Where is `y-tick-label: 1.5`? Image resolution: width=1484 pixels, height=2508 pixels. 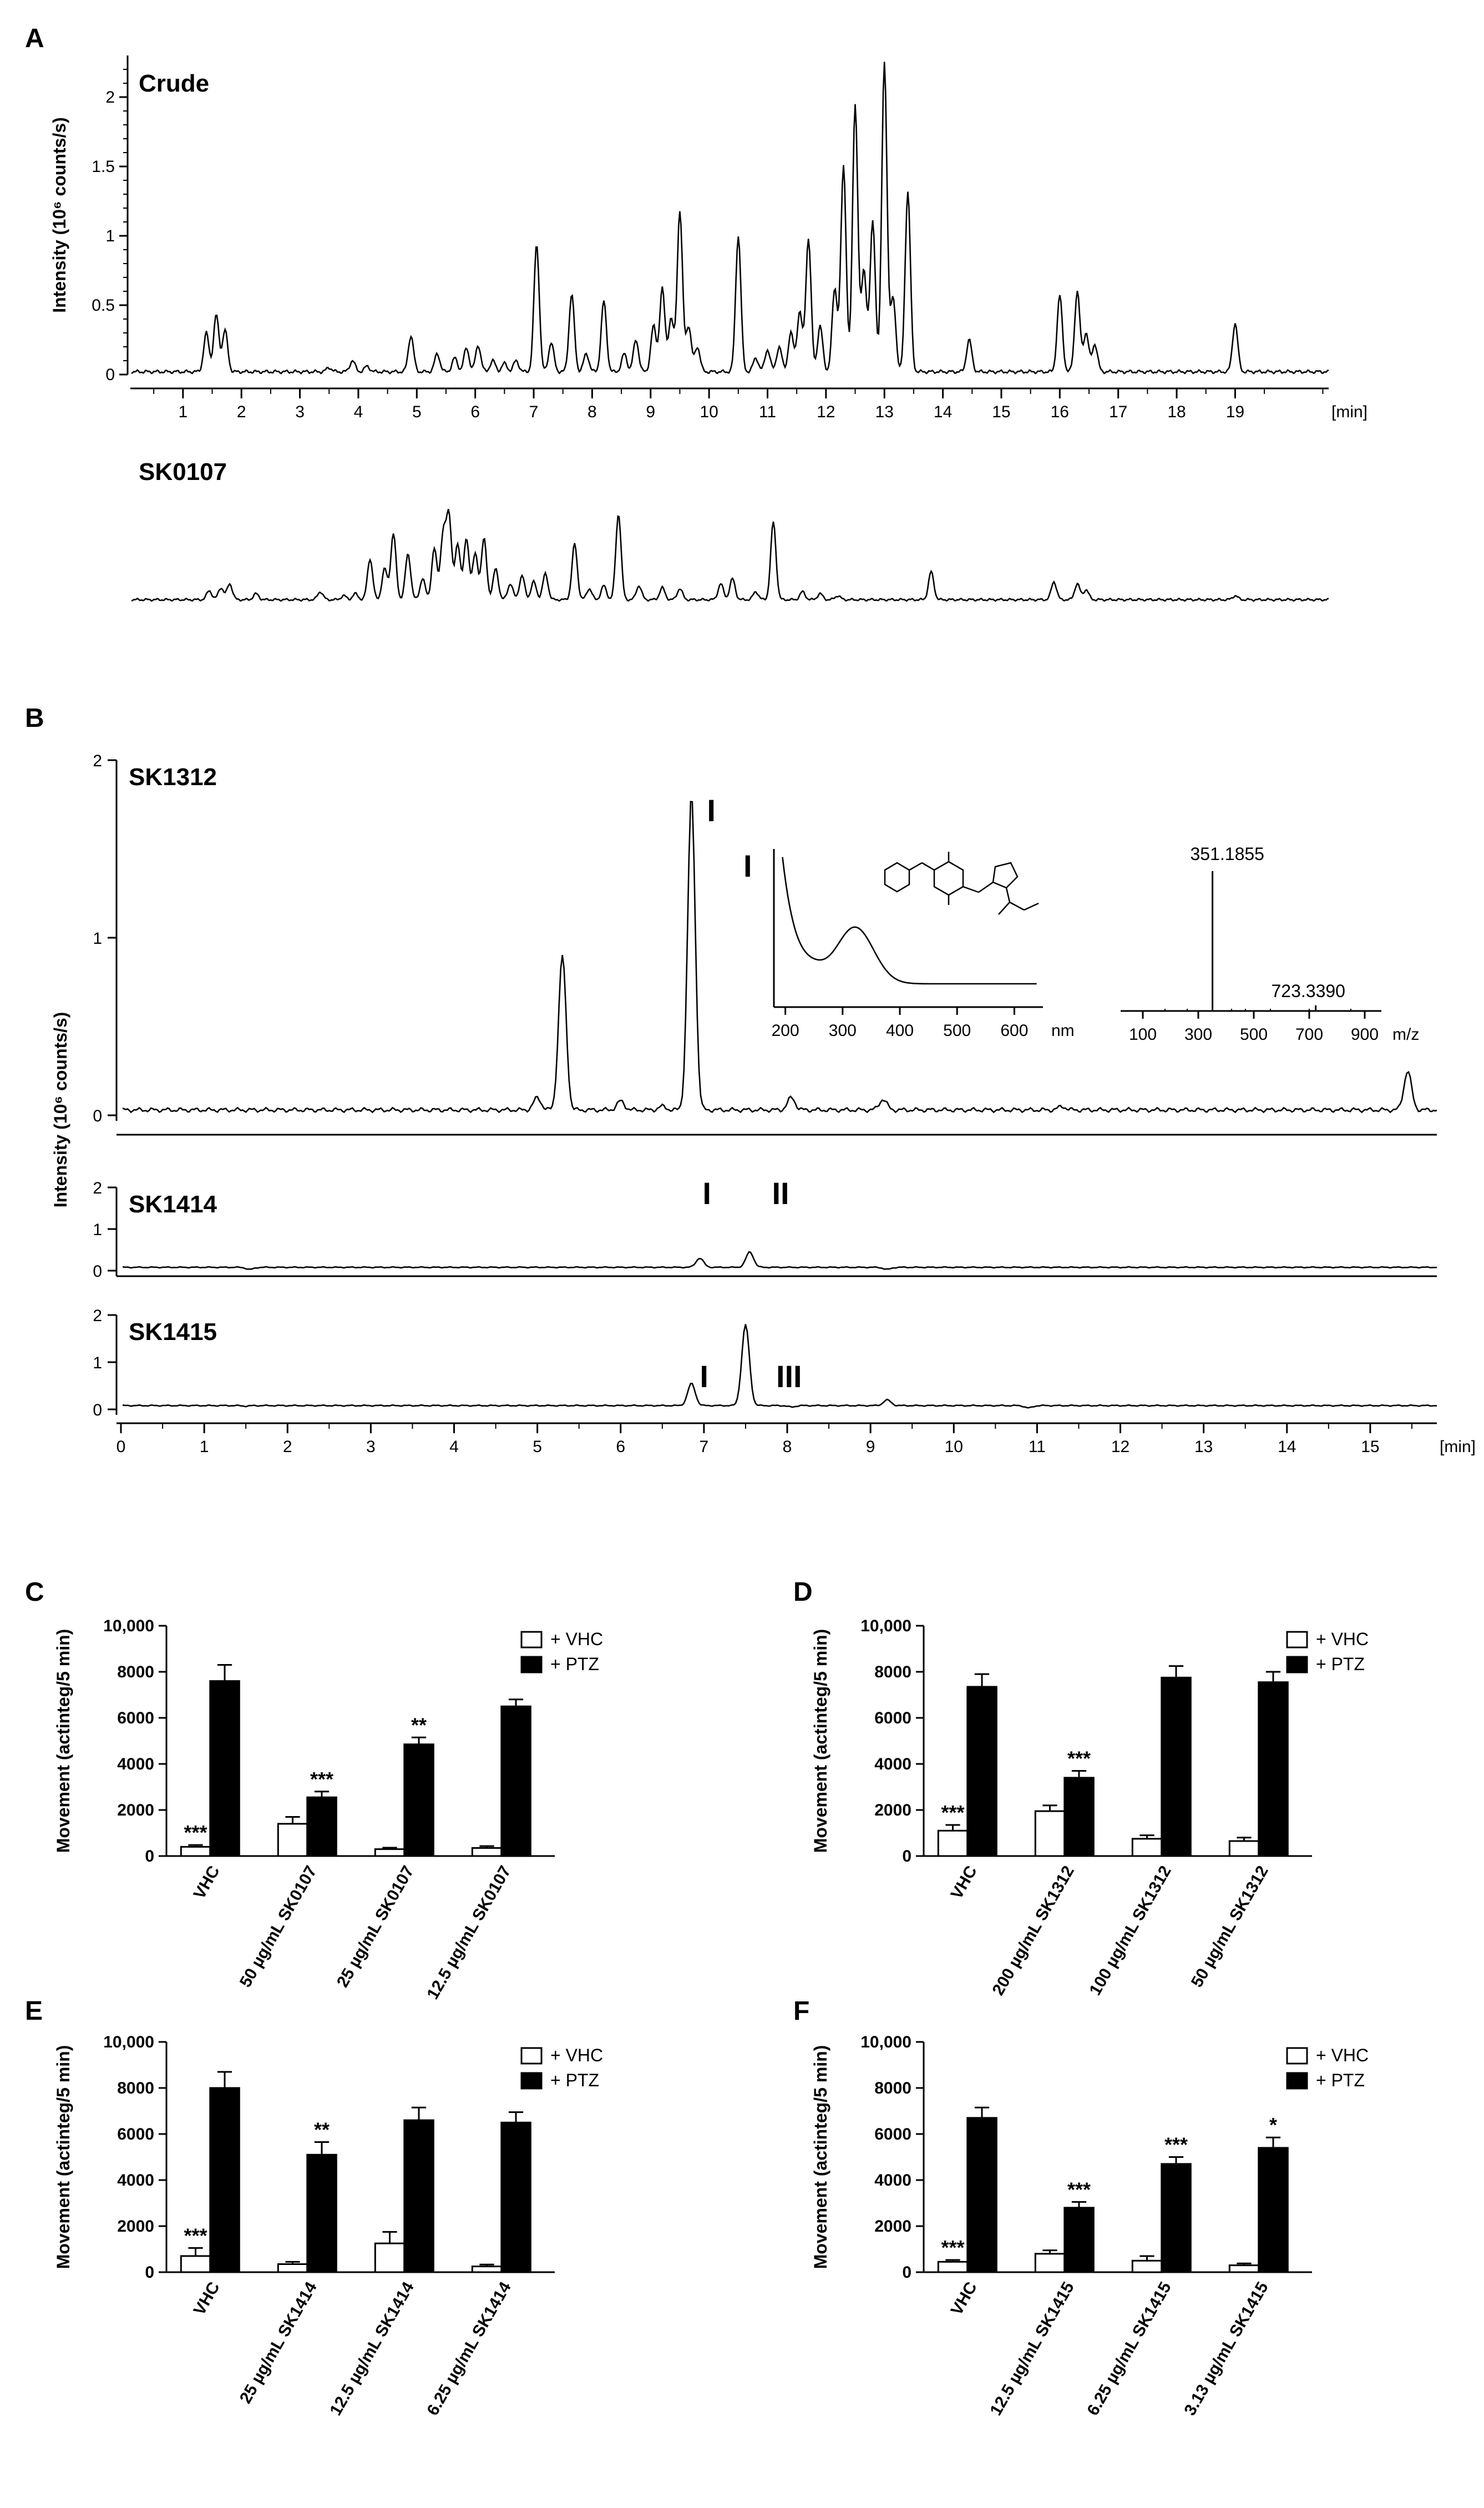
y-tick-label: 1.5 is located at coordinates (103, 167).